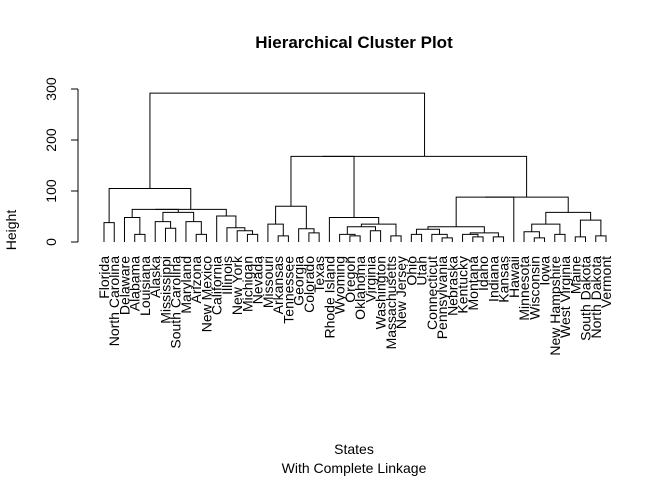 The image size is (672, 480). What do you see at coordinates (401, 292) in the screenshot?
I see `leaf-label: New Jersey` at bounding box center [401, 292].